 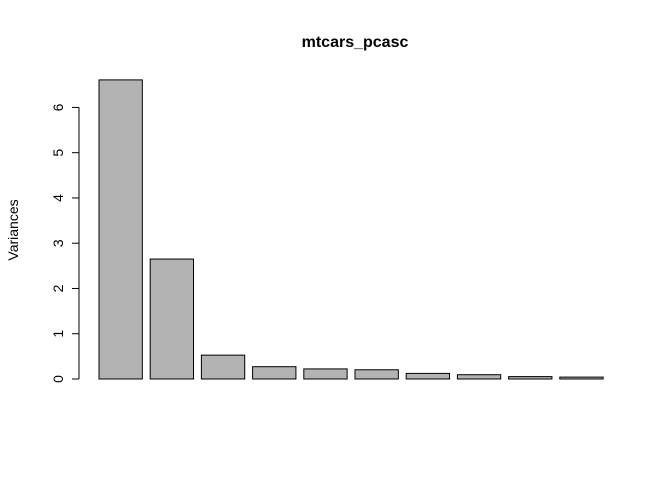 I want to click on y-tick-label: 6, so click(x=58, y=107).